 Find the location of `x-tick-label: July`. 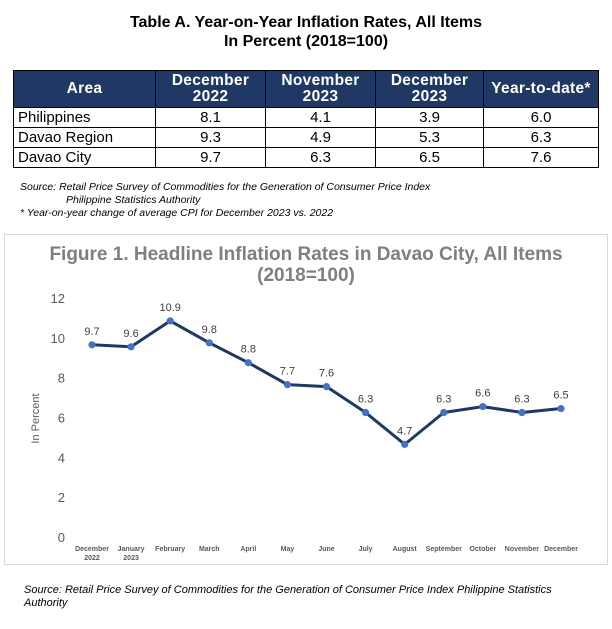

x-tick-label: July is located at coordinates (366, 549).